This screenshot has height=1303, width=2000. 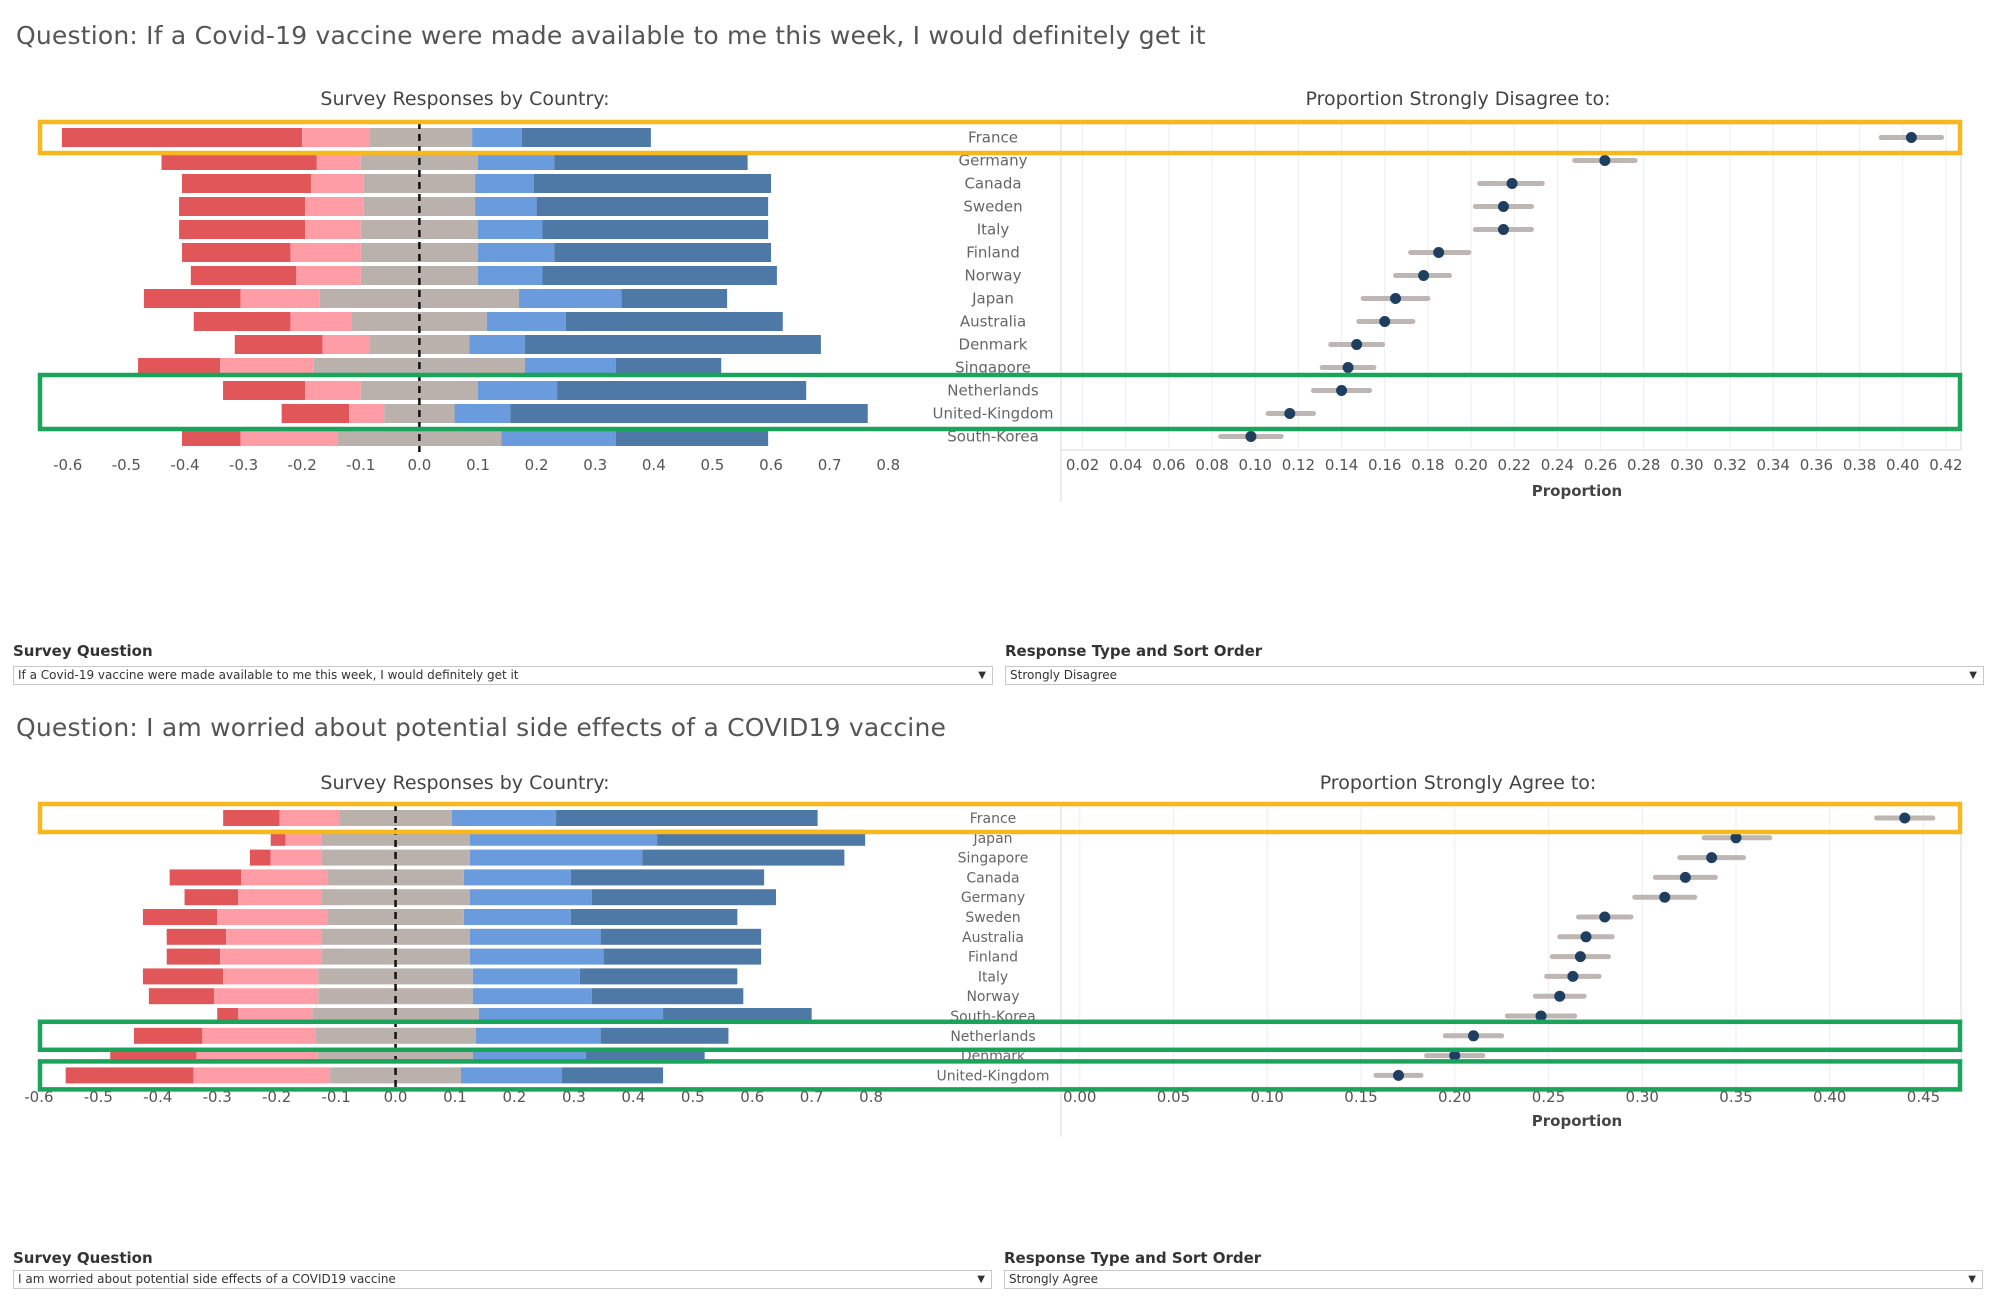 What do you see at coordinates (1341, 465) in the screenshot?
I see `x-tick-label: 0.14` at bounding box center [1341, 465].